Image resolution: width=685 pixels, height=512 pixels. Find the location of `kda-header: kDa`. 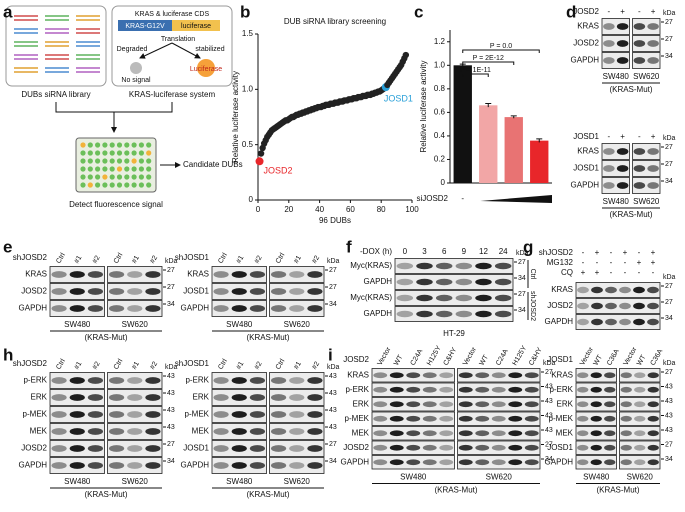

kda-header: kDa is located at coordinates (333, 261).